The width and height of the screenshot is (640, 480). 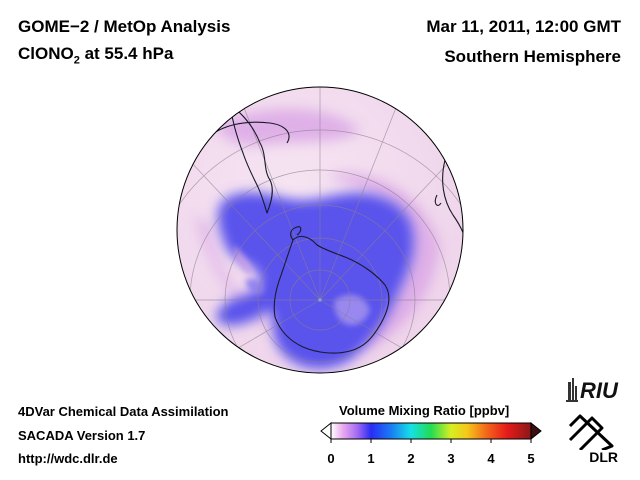 I want to click on colorbar-tick-0: 0, so click(x=331, y=458).